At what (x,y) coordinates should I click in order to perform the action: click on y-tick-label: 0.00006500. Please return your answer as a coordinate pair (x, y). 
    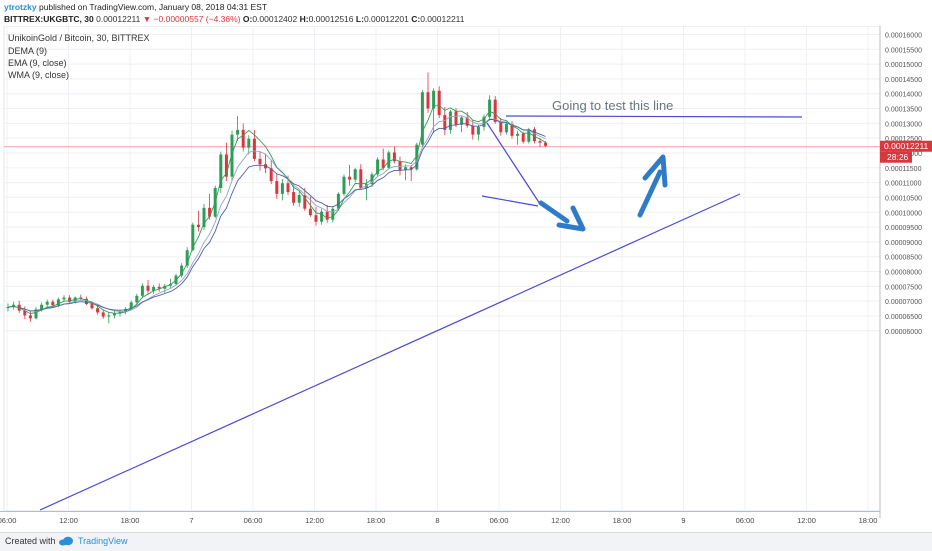
    Looking at the image, I should click on (903, 317).